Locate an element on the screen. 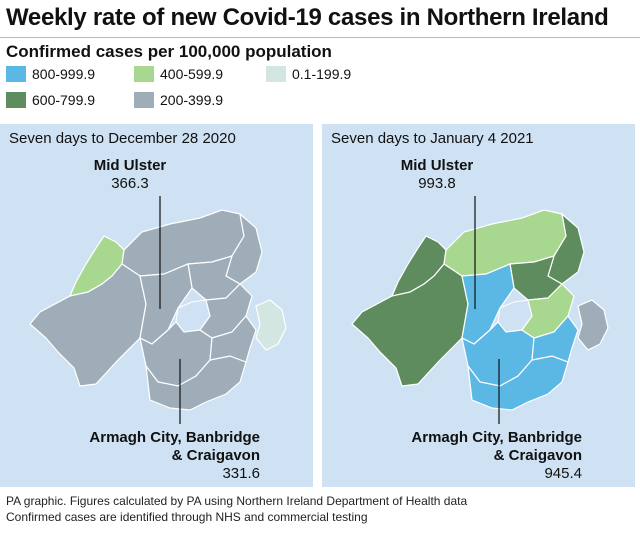 This screenshot has height=538, width=640. legend-label-800: 800-999.9 is located at coordinates (64, 74).